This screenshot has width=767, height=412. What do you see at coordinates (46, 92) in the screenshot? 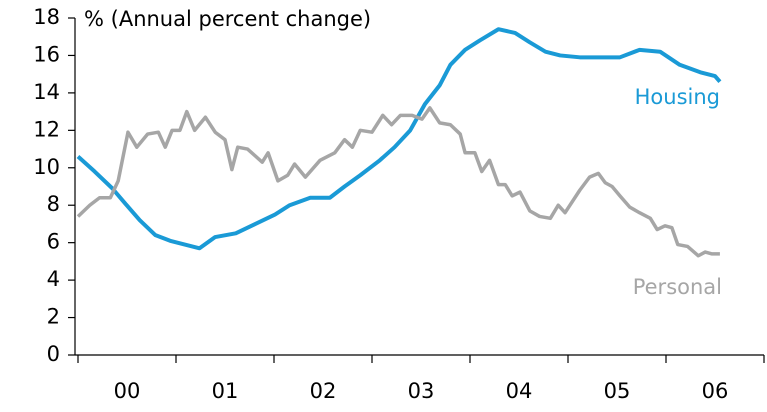
I see `y-tick-label: 14` at bounding box center [46, 92].